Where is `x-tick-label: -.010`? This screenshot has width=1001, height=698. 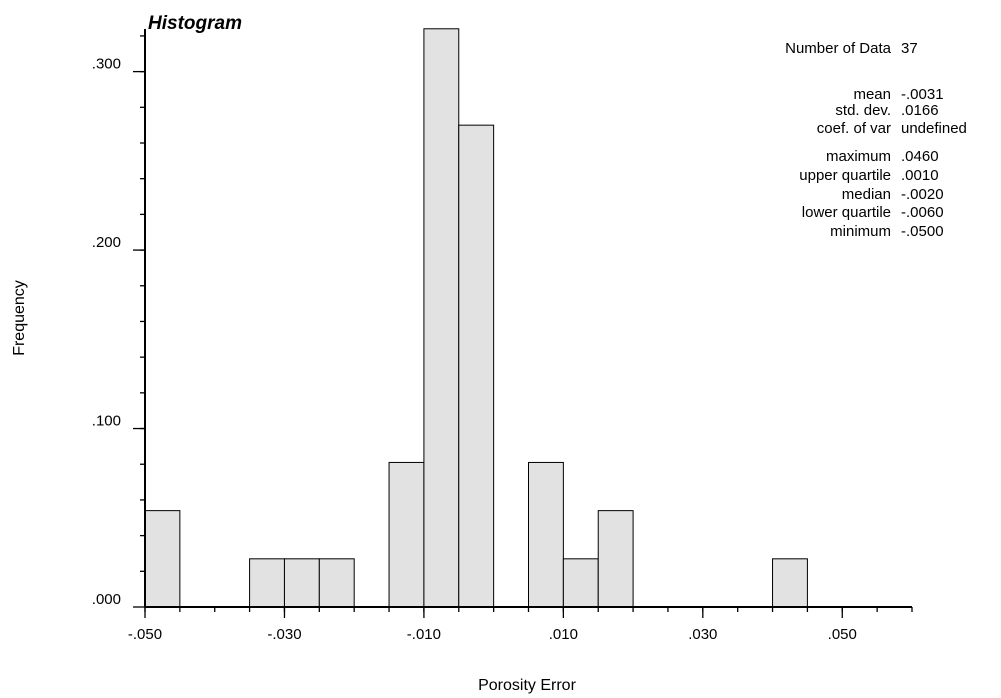
x-tick-label: -.010 is located at coordinates (424, 634).